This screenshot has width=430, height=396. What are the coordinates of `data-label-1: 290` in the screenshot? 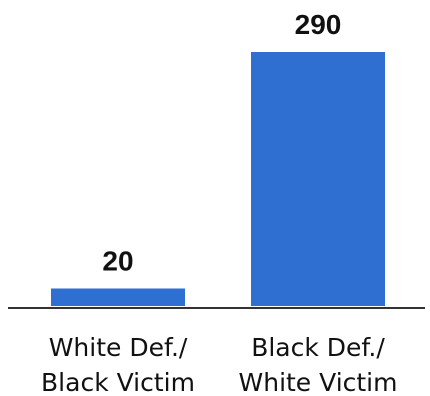 It's located at (318, 24).